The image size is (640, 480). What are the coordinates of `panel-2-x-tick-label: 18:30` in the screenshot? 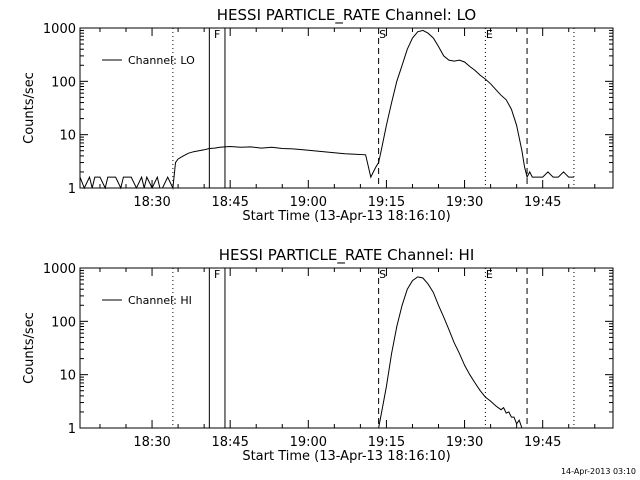 It's located at (151, 442).